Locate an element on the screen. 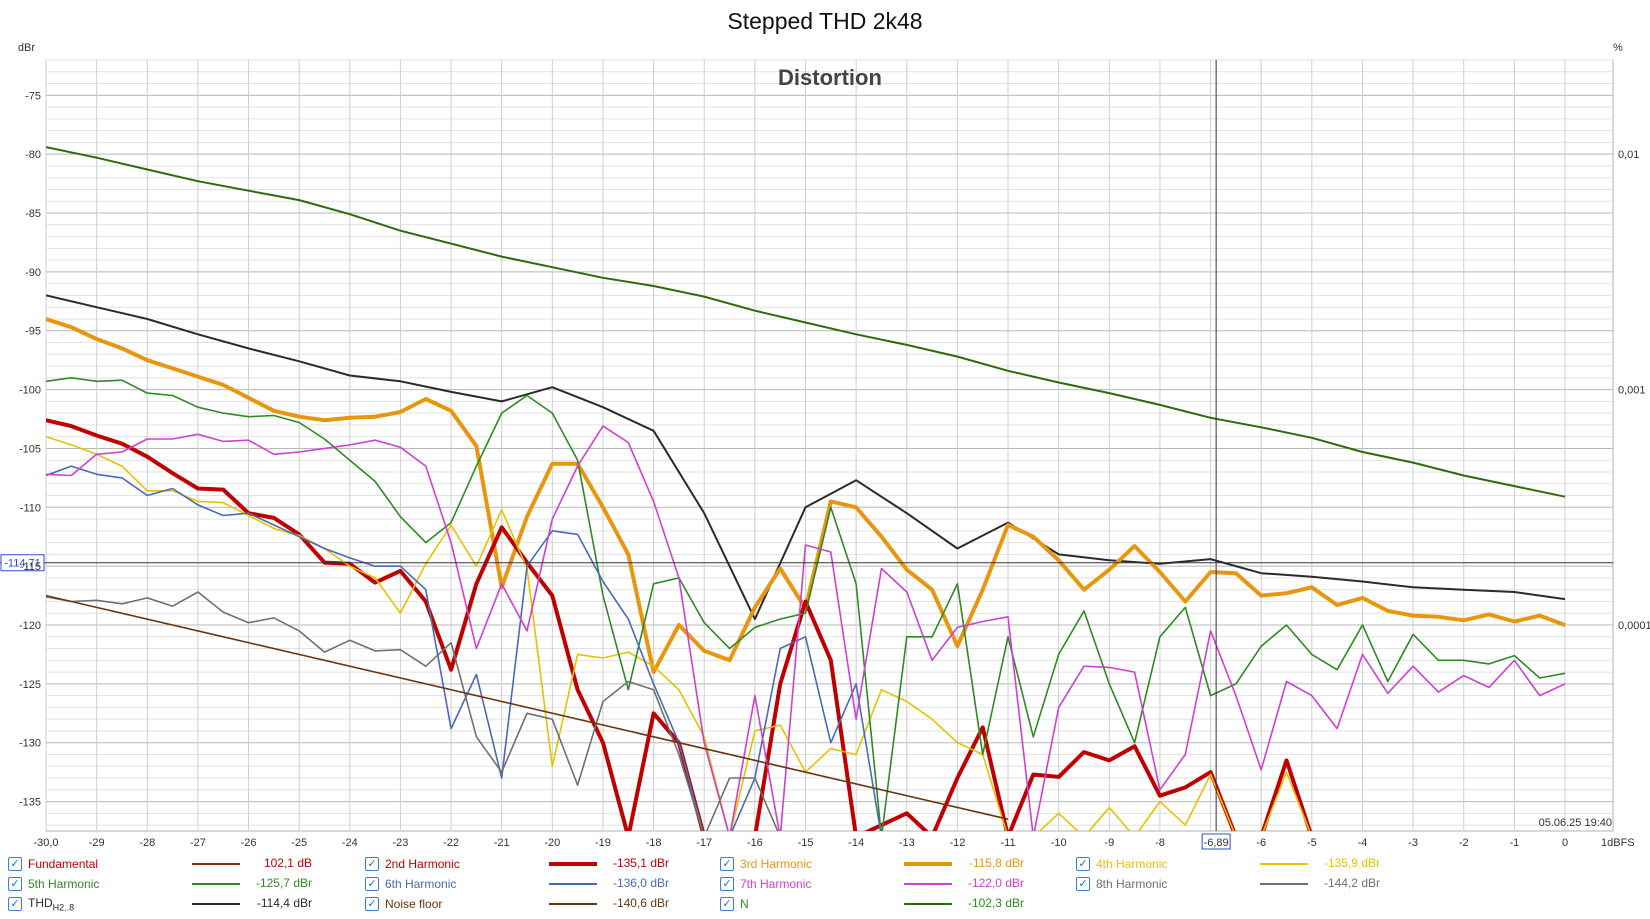  x-tick-label: -21 is located at coordinates (502, 843).